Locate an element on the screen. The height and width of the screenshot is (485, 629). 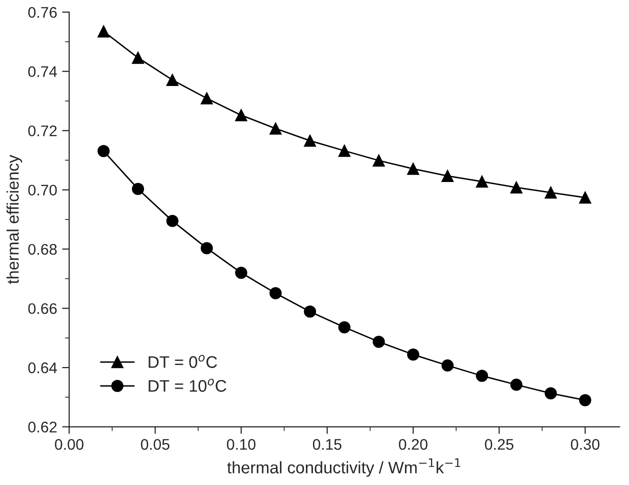
y-tick-label: 0.76 is located at coordinates (42, 12).